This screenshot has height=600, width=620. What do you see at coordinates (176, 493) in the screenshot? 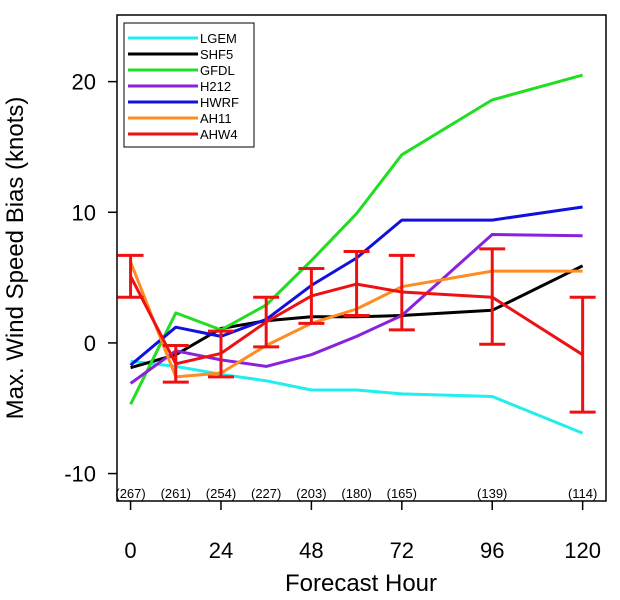
I see `sample-count-label: (261)` at bounding box center [176, 493].